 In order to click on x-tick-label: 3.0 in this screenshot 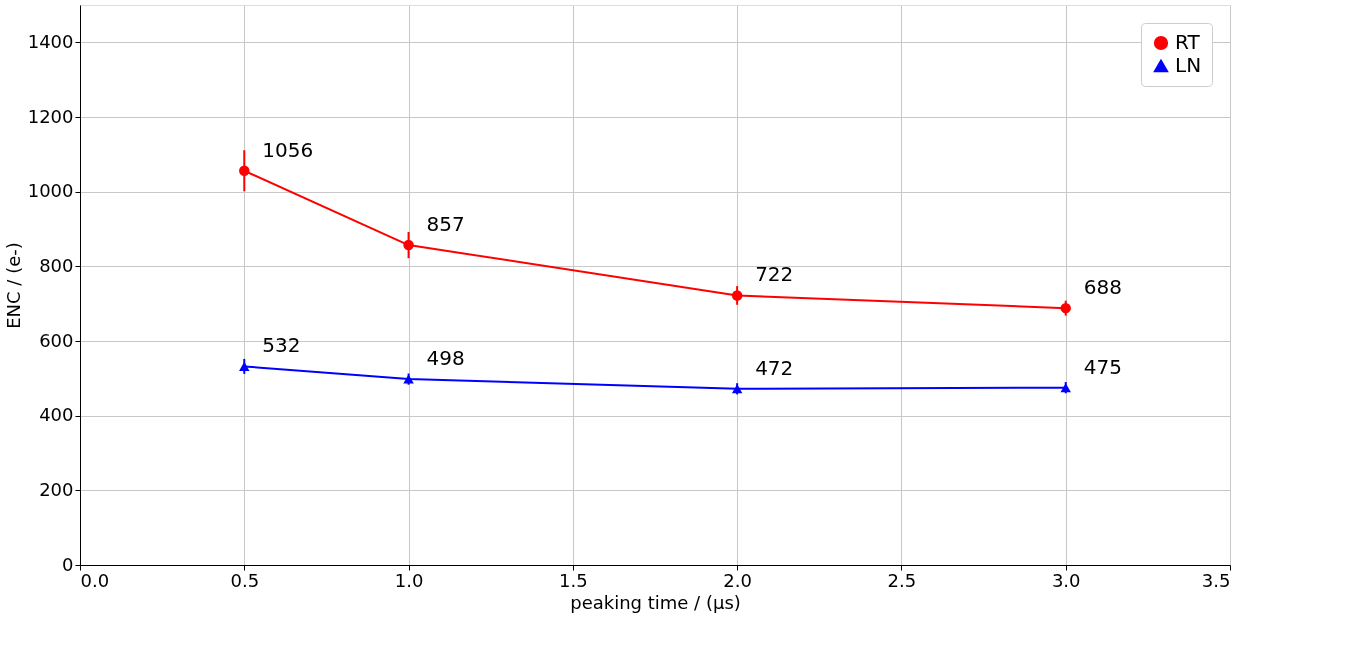, I will do `click(1066, 580)`.